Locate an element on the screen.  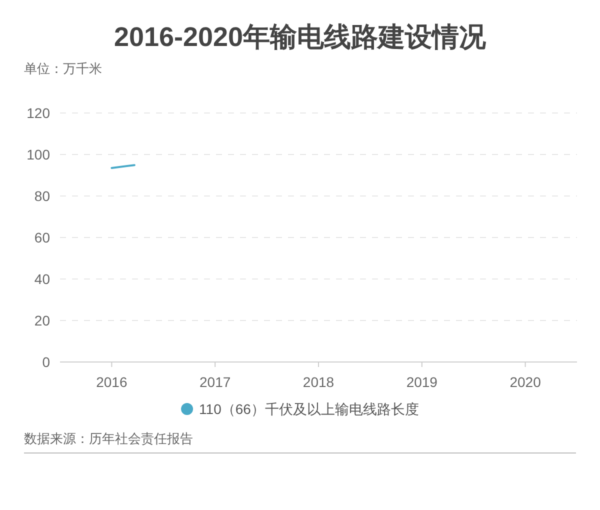
legend-label: 110（66）千伏及以上输电线路长度 is located at coordinates (309, 409).